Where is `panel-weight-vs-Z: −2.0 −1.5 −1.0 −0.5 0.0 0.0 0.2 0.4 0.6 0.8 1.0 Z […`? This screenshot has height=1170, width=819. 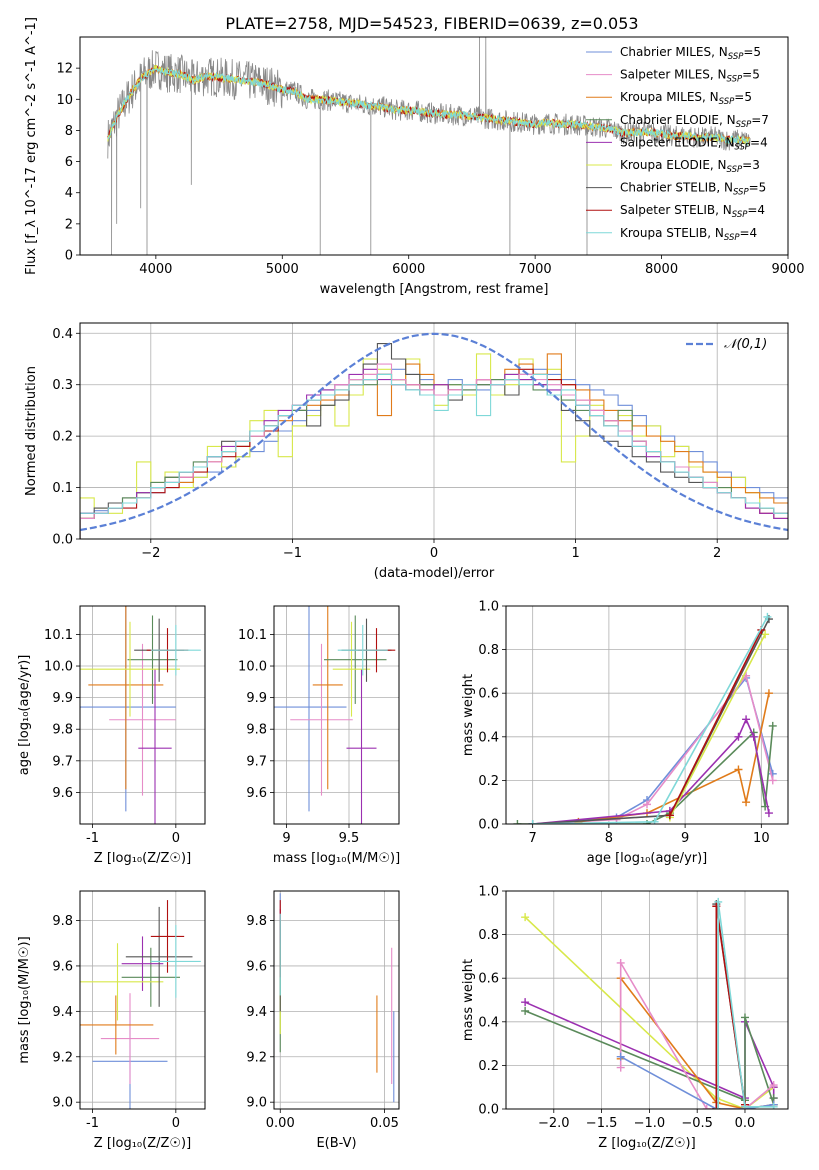 panel-weight-vs-Z: −2.0 −1.5 −1.0 −0.5 0.0 0.0 0.2 0.4 0.6 0.8 1.0 Z [… is located at coordinates (625, 1018).